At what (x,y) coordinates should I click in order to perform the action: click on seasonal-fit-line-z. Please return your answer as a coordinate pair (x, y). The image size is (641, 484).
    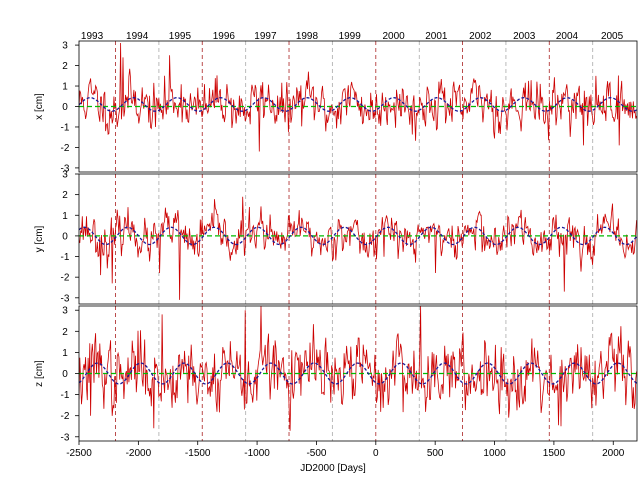
    Looking at the image, I should click on (358, 373).